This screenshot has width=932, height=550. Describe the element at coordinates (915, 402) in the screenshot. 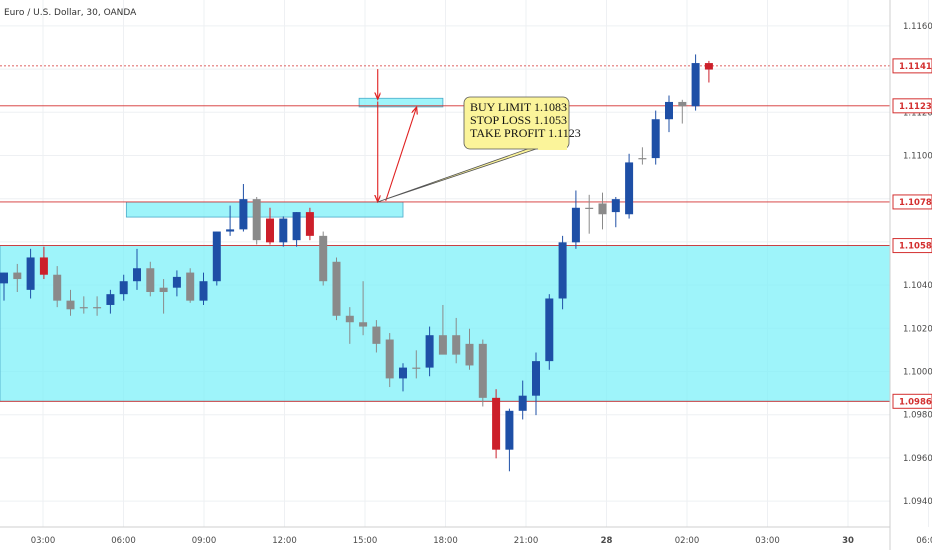

I see `price-tag-label: 1.09862` at that location.